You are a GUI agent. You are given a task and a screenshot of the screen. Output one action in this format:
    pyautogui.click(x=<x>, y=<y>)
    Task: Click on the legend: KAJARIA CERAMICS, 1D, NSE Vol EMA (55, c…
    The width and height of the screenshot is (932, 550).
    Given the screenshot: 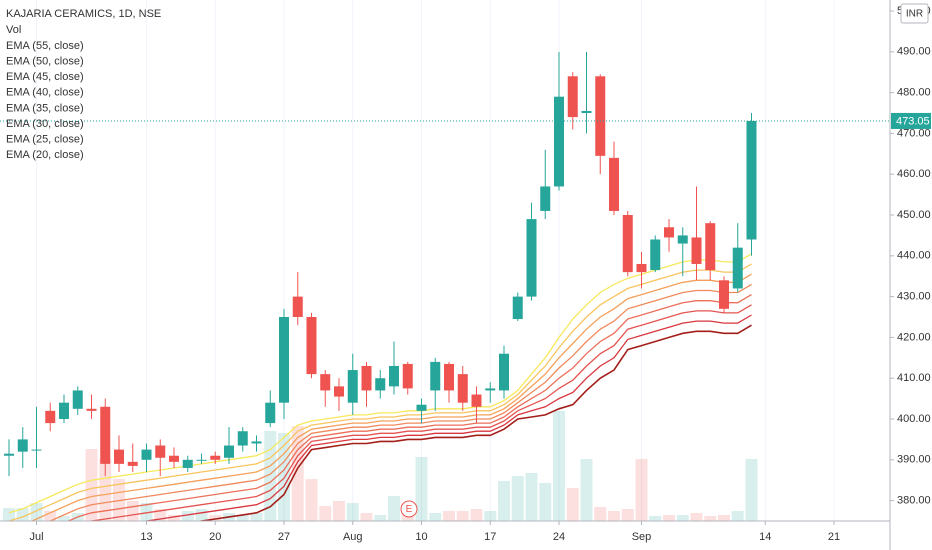 What is the action you would take?
    pyautogui.click(x=83, y=84)
    